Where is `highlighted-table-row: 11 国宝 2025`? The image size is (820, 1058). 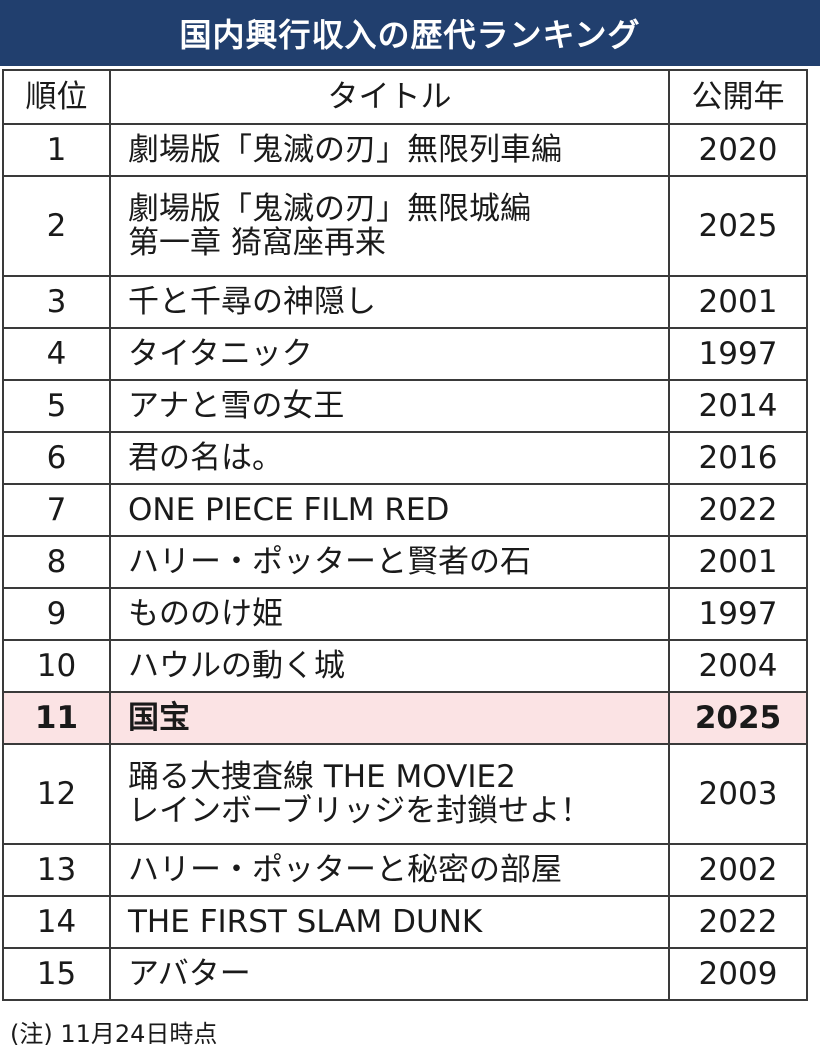
highlighted-table-row: 11 国宝 2025 is located at coordinates (405, 718).